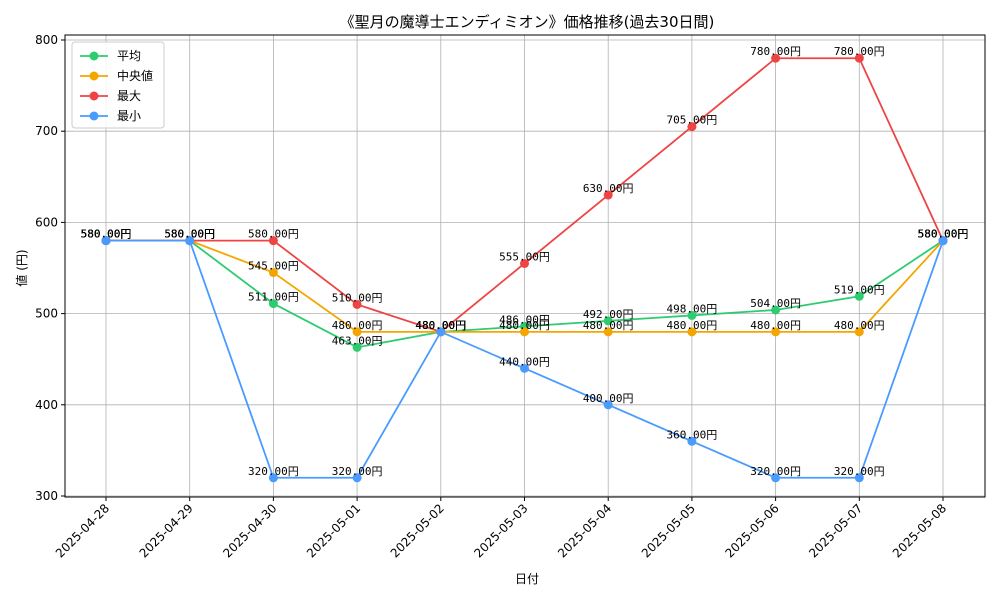  What do you see at coordinates (273, 297) in the screenshot?
I see `data-label: 511.00円` at bounding box center [273, 297].